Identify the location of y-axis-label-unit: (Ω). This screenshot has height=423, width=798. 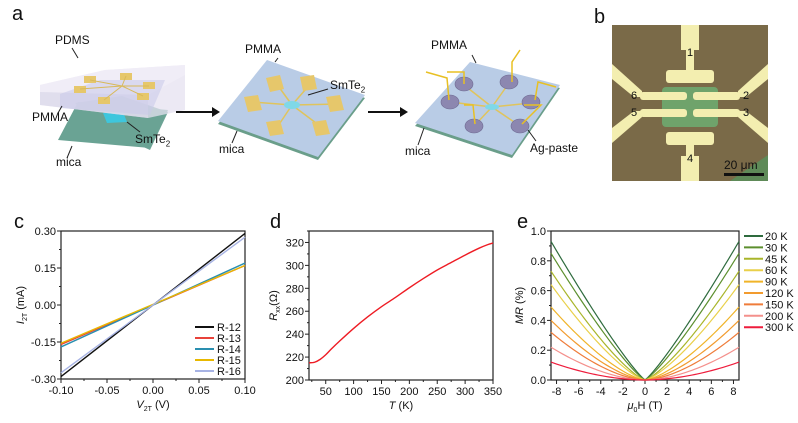
(274, 298).